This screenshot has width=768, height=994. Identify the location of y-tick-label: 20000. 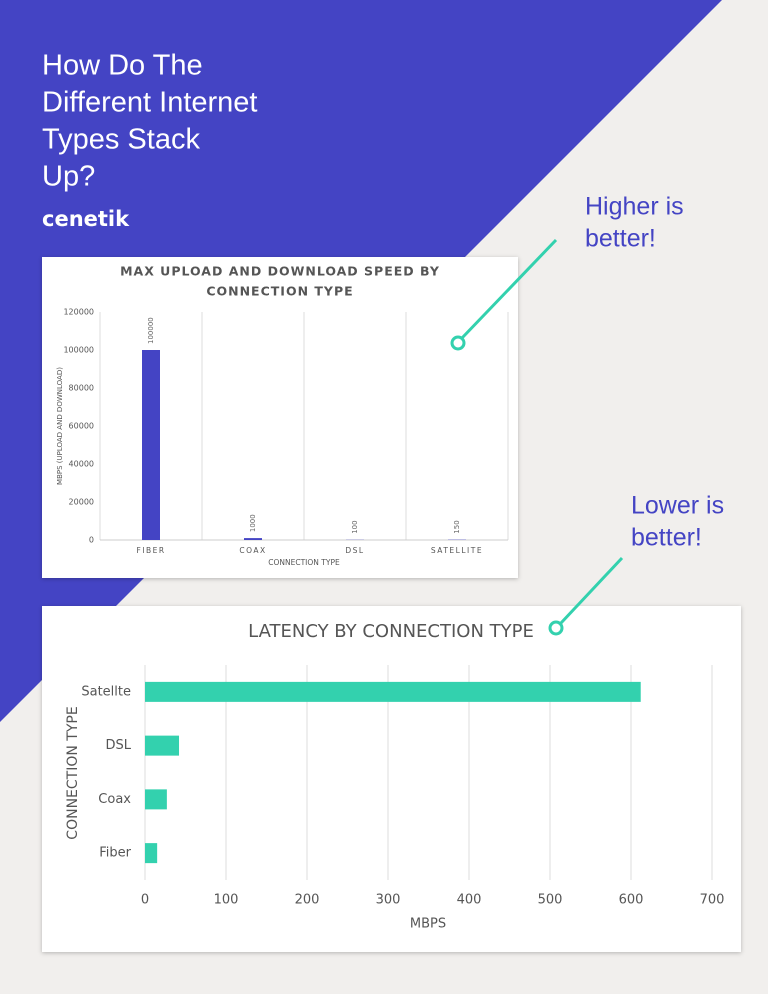
(81, 502).